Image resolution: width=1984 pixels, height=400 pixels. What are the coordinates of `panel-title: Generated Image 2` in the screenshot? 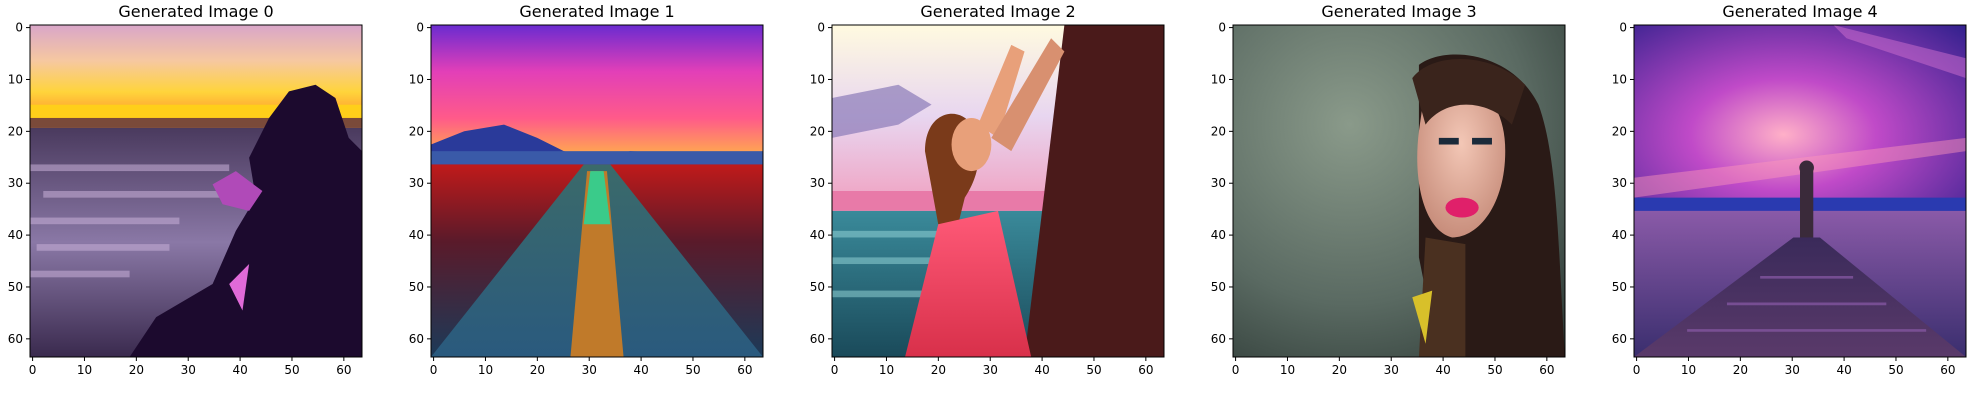 It's located at (997, 11).